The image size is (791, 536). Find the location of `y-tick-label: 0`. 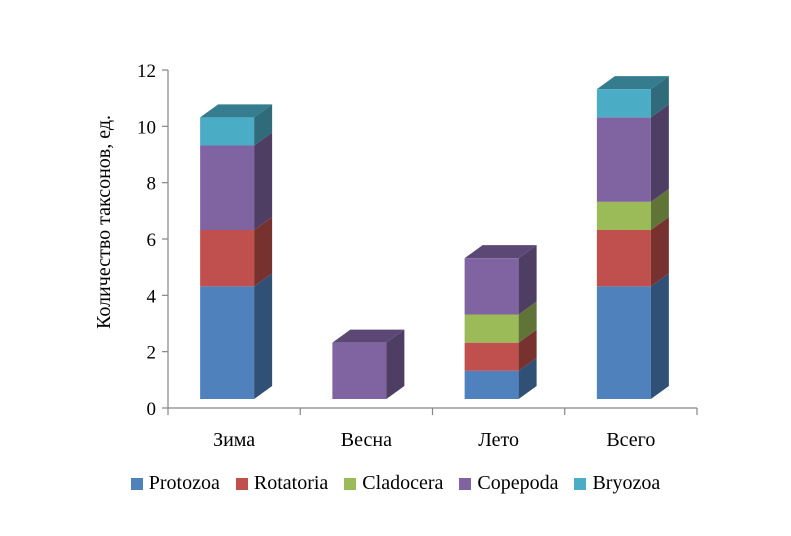

y-tick-label: 0 is located at coordinates (152, 409).